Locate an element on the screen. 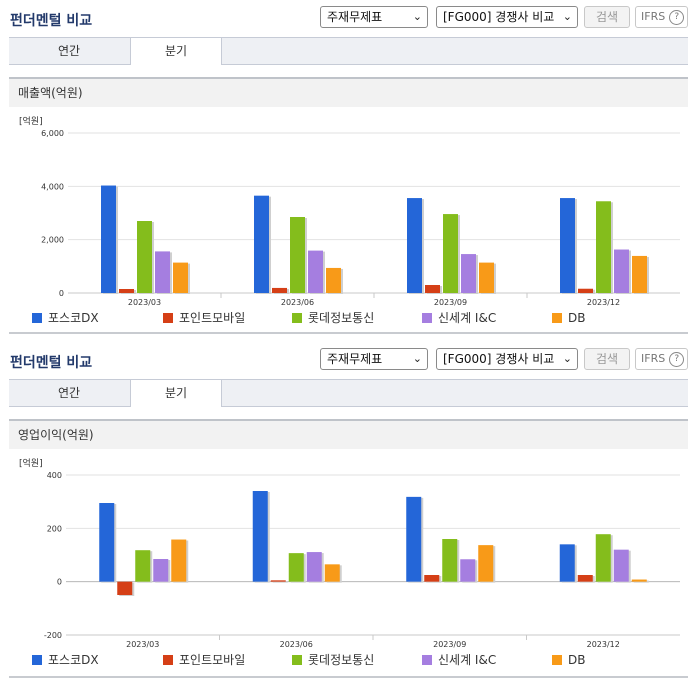  page-title: 펀더멘털 비교 is located at coordinates (51, 21).